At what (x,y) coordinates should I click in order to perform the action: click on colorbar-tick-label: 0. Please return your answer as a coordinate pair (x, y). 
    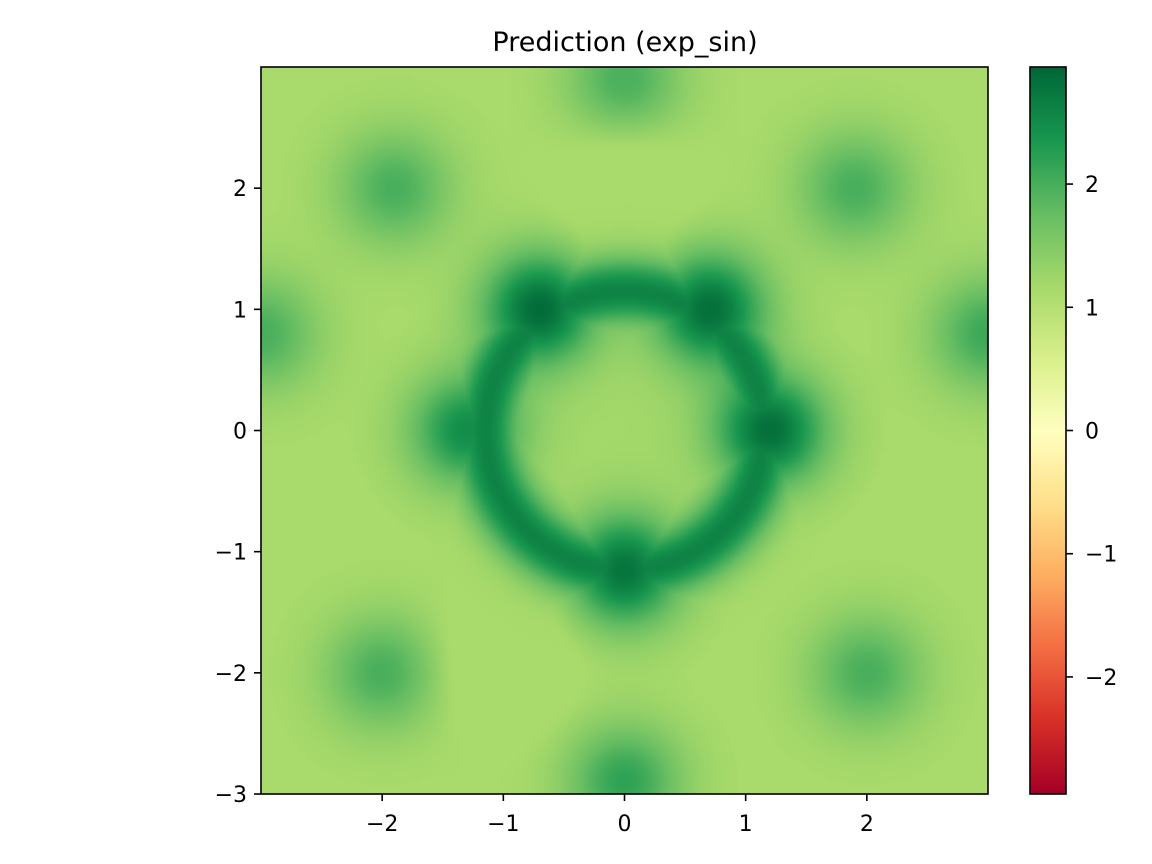
    Looking at the image, I should click on (1092, 432).